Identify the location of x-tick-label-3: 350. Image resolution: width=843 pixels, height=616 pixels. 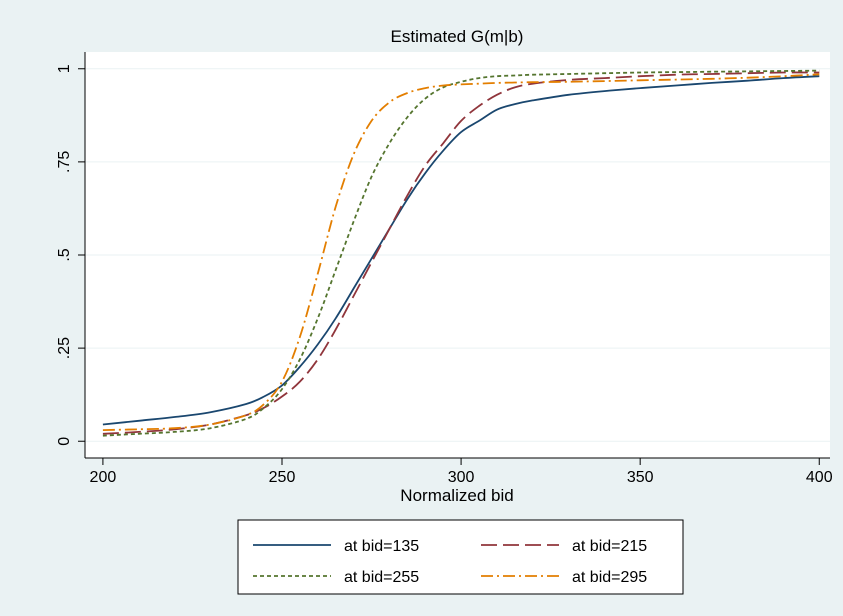
(640, 477).